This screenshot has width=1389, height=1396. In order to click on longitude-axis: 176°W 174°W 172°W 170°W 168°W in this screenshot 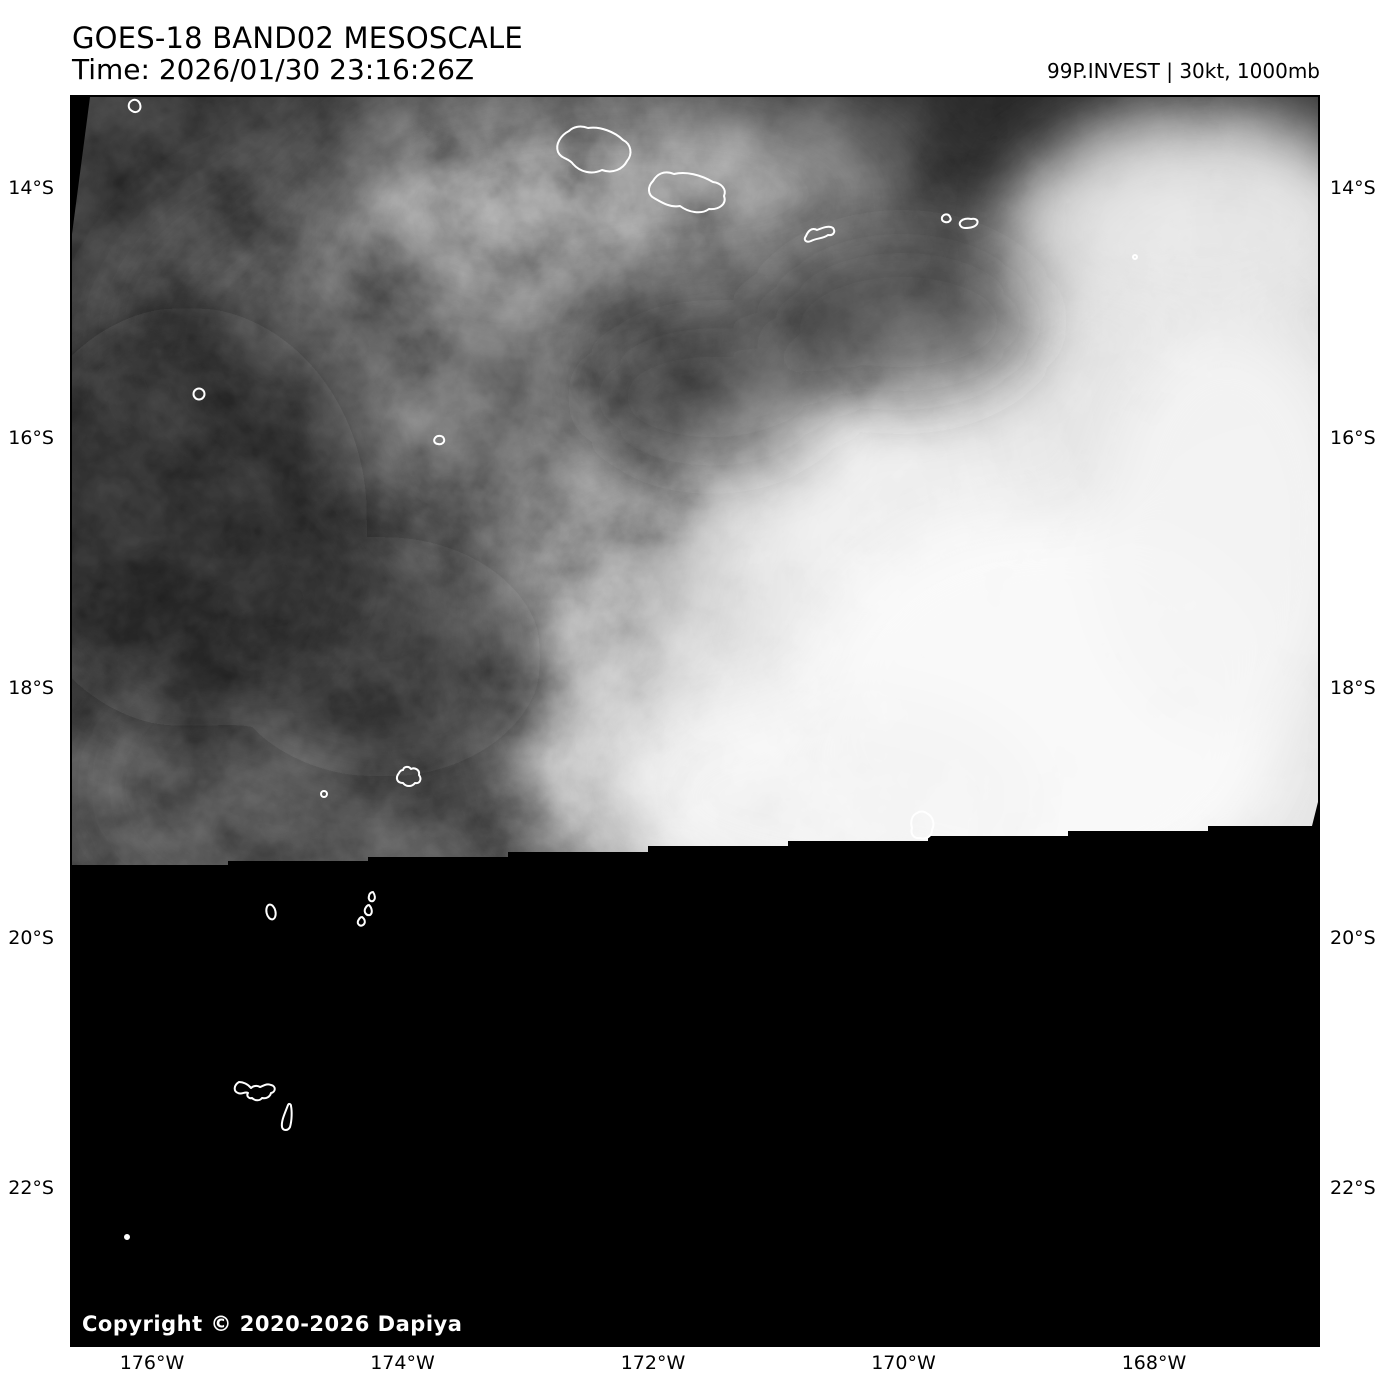, I will do `click(694, 1367)`.